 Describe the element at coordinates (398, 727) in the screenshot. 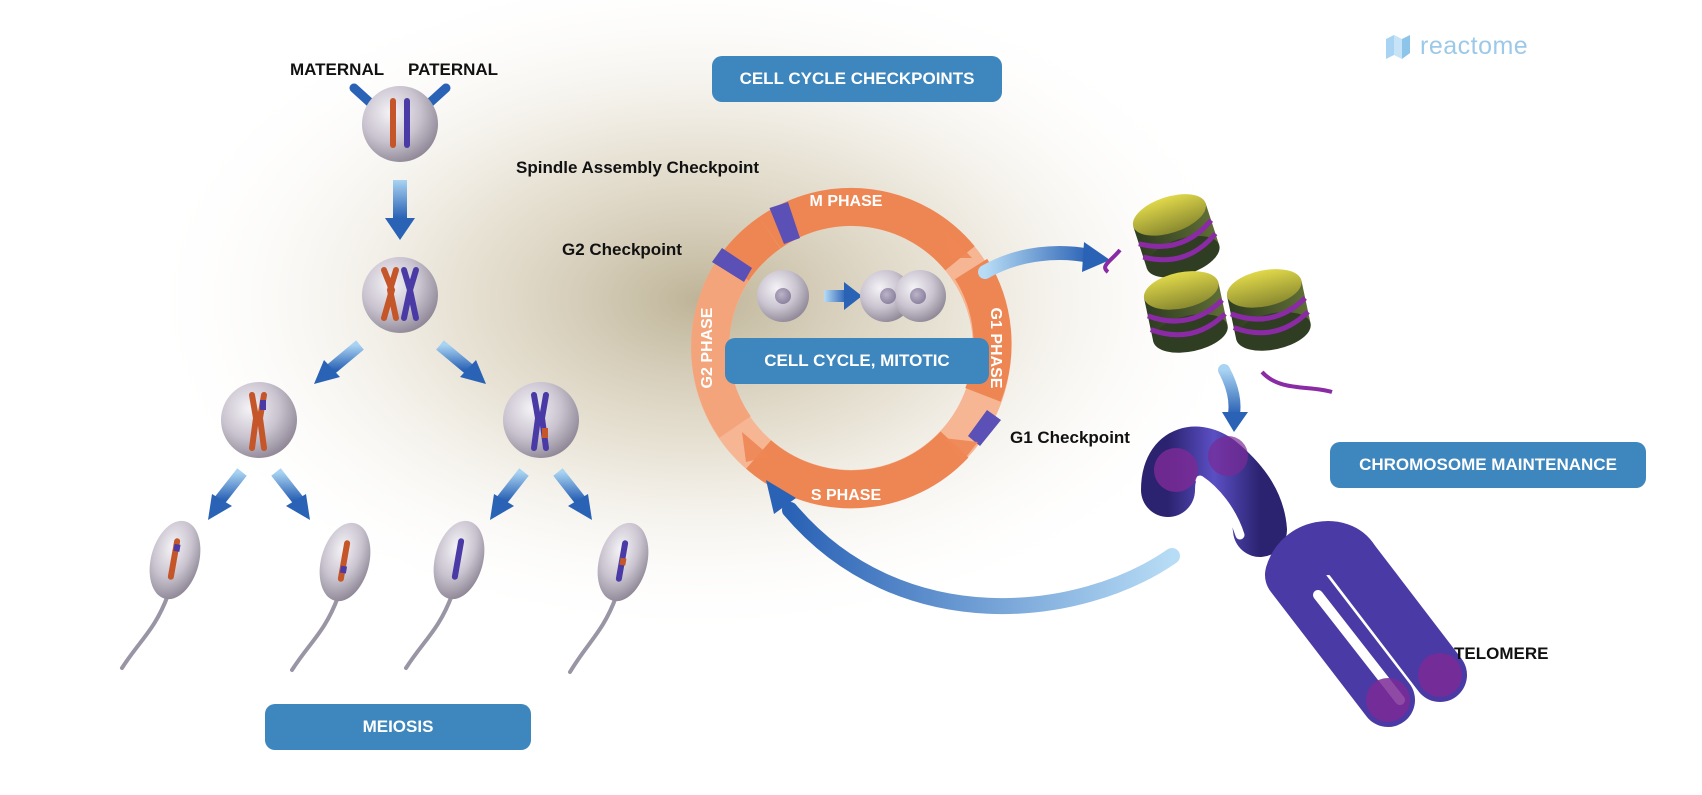

I see `meiosis-button: MEIOSIS` at that location.